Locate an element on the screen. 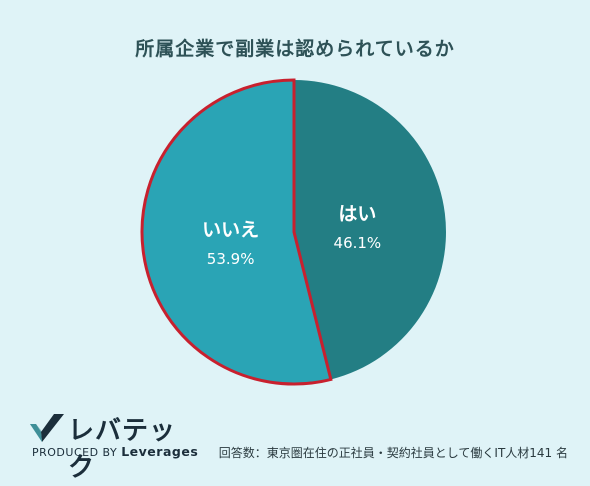 This screenshot has height=486, width=590. logo-tagline: PRODUCED BY Leverages is located at coordinates (115, 451).